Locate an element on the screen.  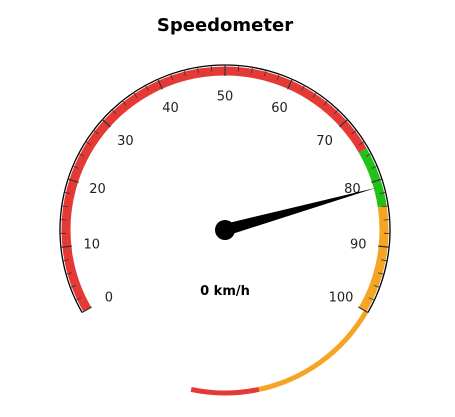
tick-label: 50 is located at coordinates (225, 97).